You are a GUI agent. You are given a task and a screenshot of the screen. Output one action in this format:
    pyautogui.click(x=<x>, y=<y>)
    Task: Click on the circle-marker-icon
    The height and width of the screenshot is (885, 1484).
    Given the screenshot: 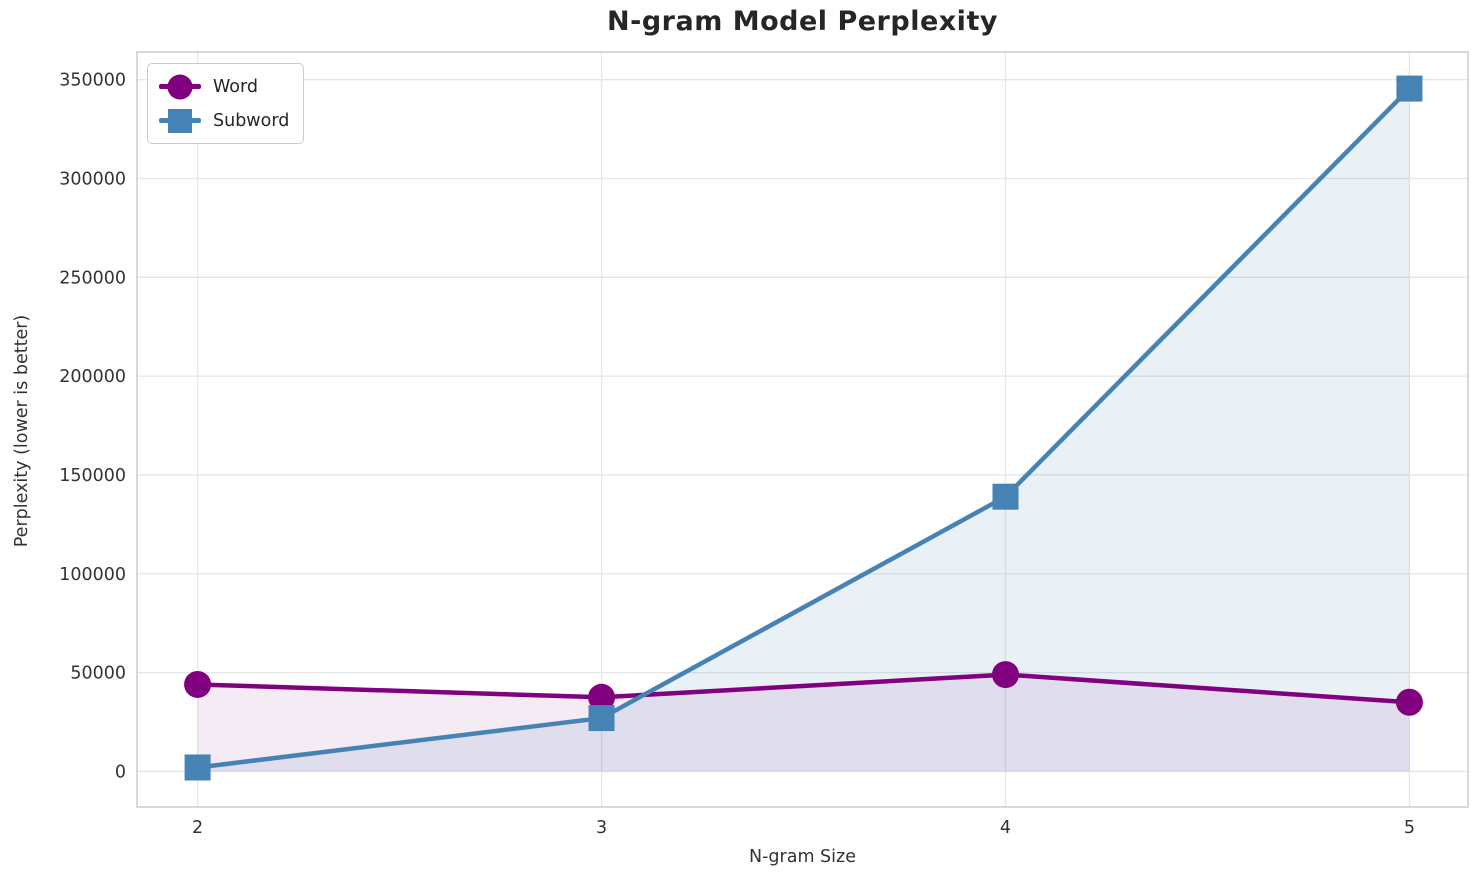 What is the action you would take?
    pyautogui.click(x=180, y=86)
    